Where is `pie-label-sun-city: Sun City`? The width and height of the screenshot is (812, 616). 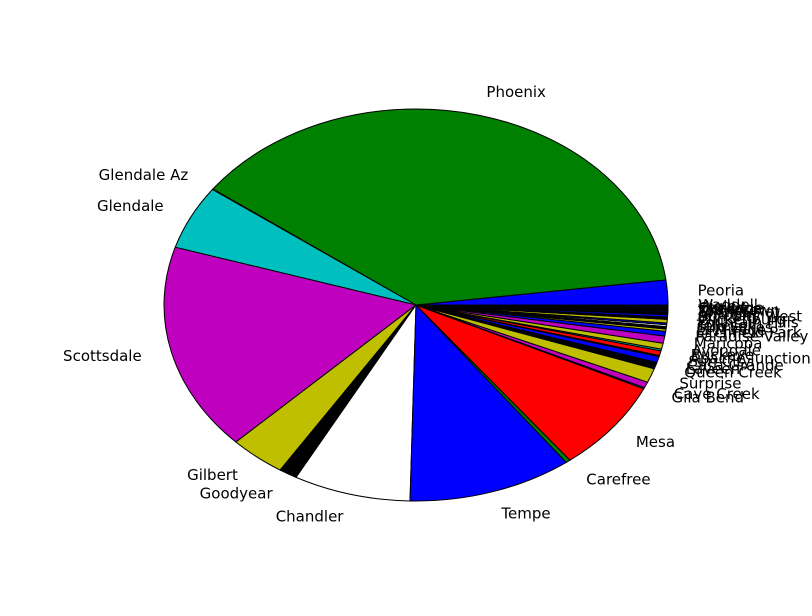
pie-label-sun-city: Sun City is located at coordinates (719, 362).